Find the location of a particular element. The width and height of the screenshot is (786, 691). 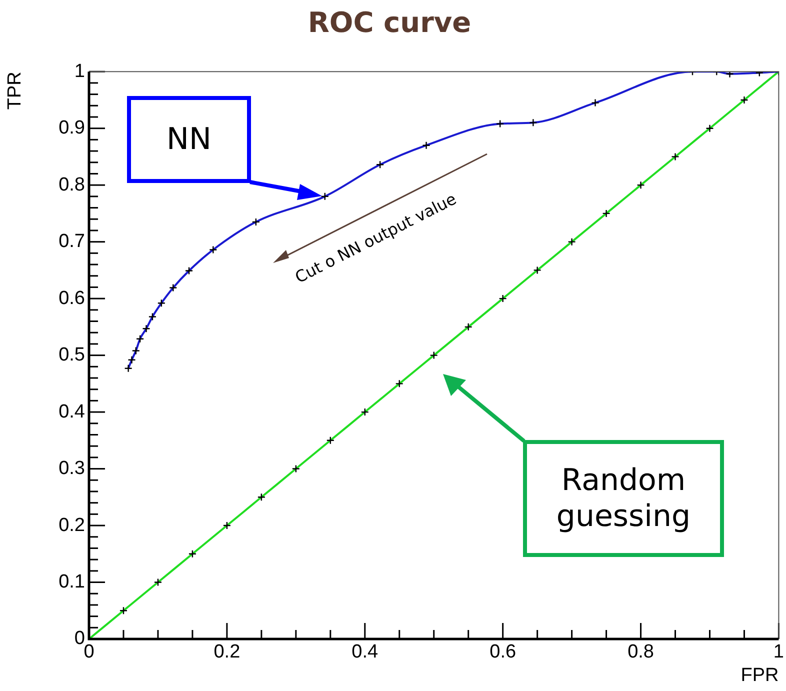

x-tick-label: 0.8 is located at coordinates (641, 652).